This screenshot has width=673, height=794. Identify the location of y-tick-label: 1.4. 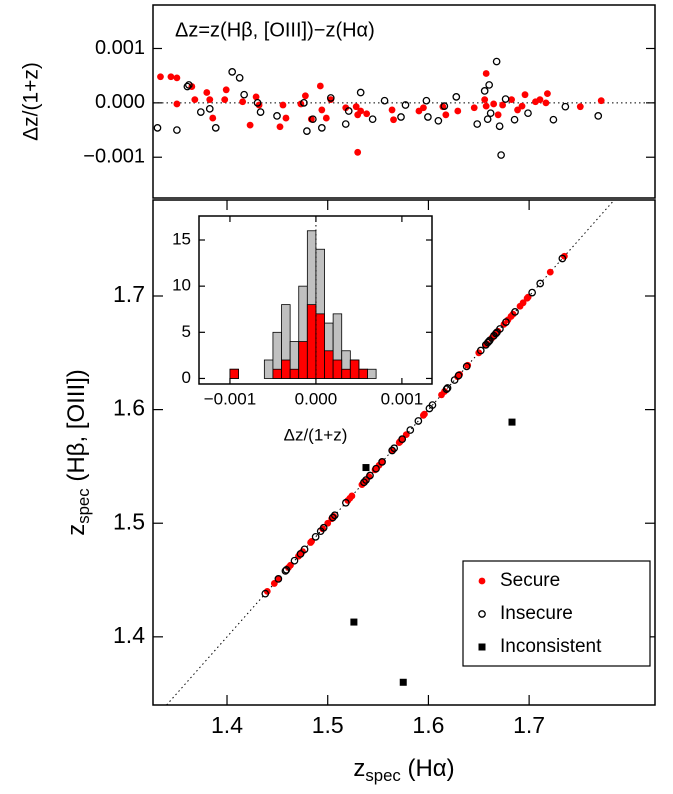
(129, 635).